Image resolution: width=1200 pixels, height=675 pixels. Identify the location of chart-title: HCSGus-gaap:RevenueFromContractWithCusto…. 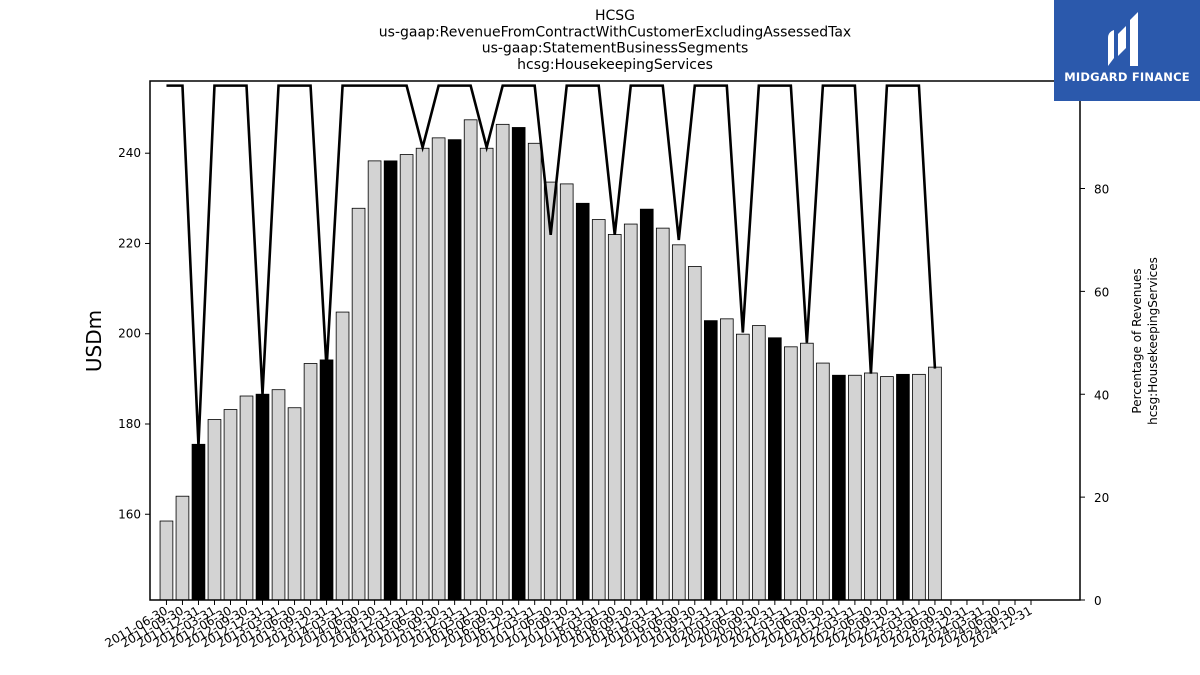
(615, 40).